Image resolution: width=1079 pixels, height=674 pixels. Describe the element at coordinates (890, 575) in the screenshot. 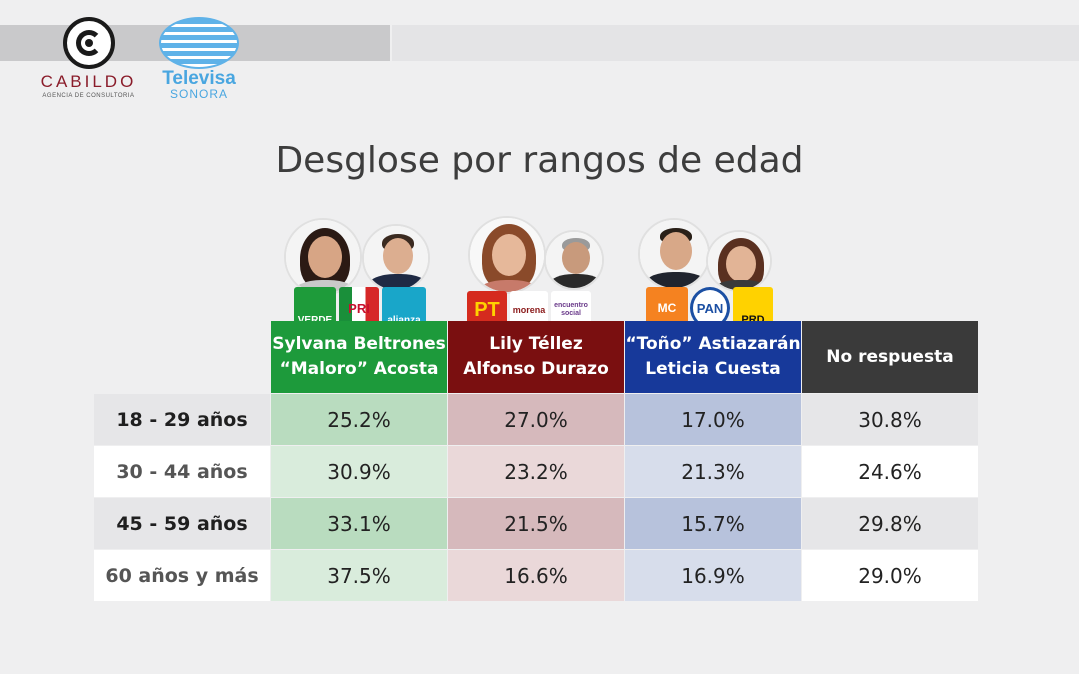

I see `value-cell: 29.0%` at that location.